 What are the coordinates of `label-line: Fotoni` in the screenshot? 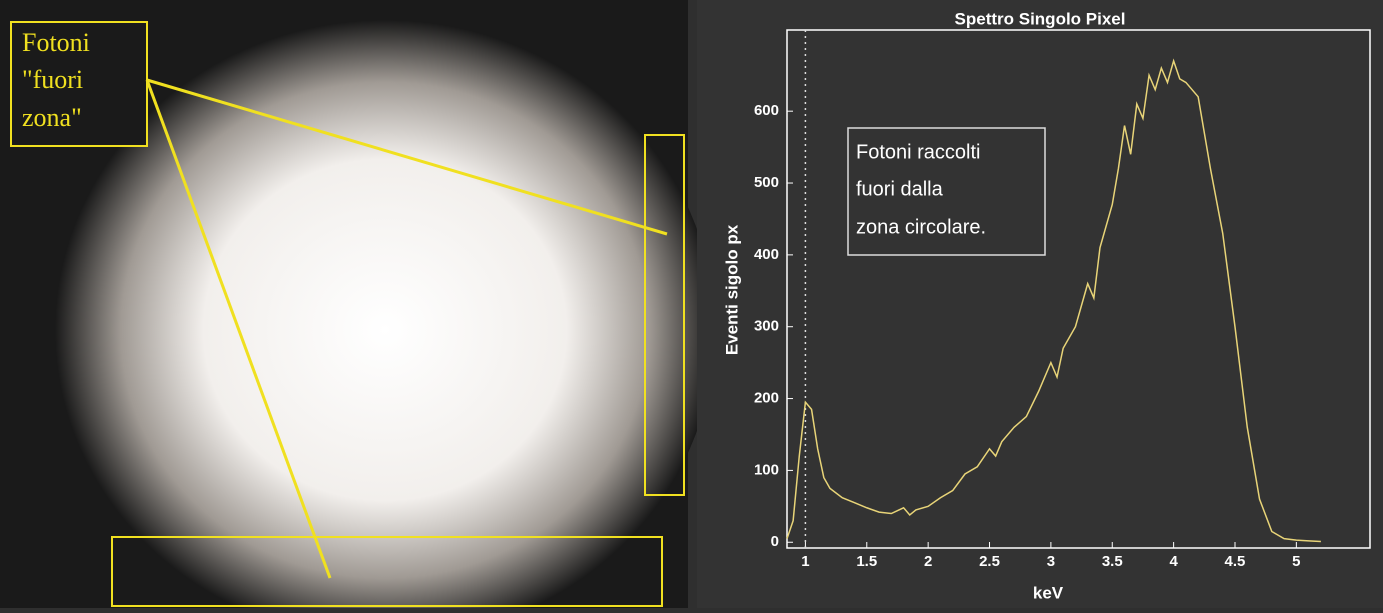 It's located at (56, 42).